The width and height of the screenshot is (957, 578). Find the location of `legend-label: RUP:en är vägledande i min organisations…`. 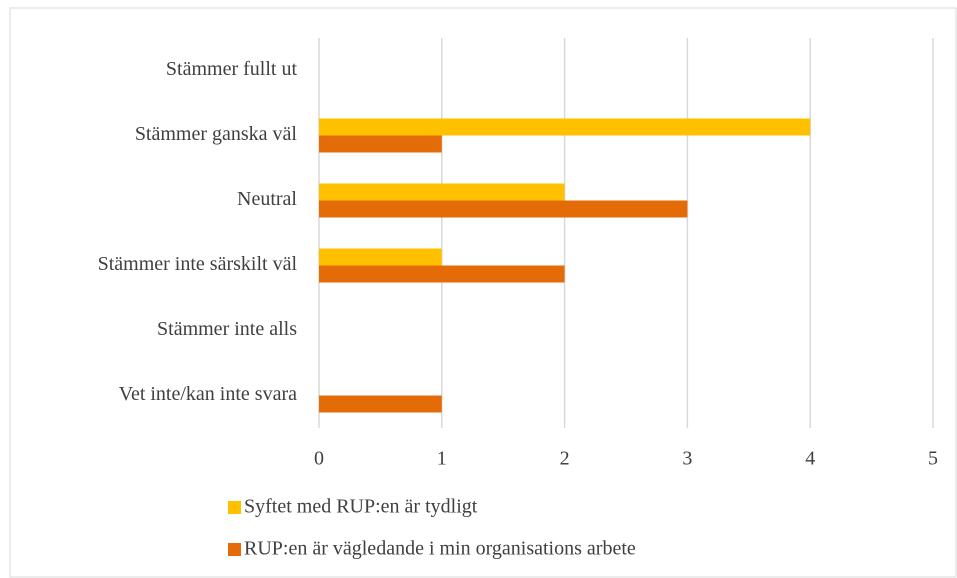

legend-label: RUP:en är vägledande i min organisations… is located at coordinates (440, 549).